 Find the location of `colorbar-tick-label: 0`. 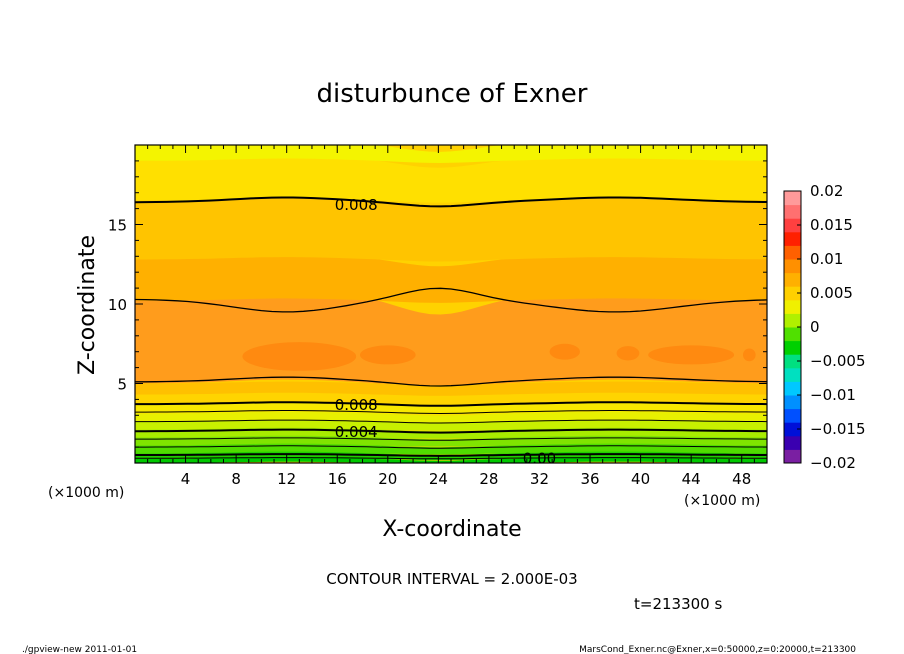

colorbar-tick-label: 0 is located at coordinates (815, 327).